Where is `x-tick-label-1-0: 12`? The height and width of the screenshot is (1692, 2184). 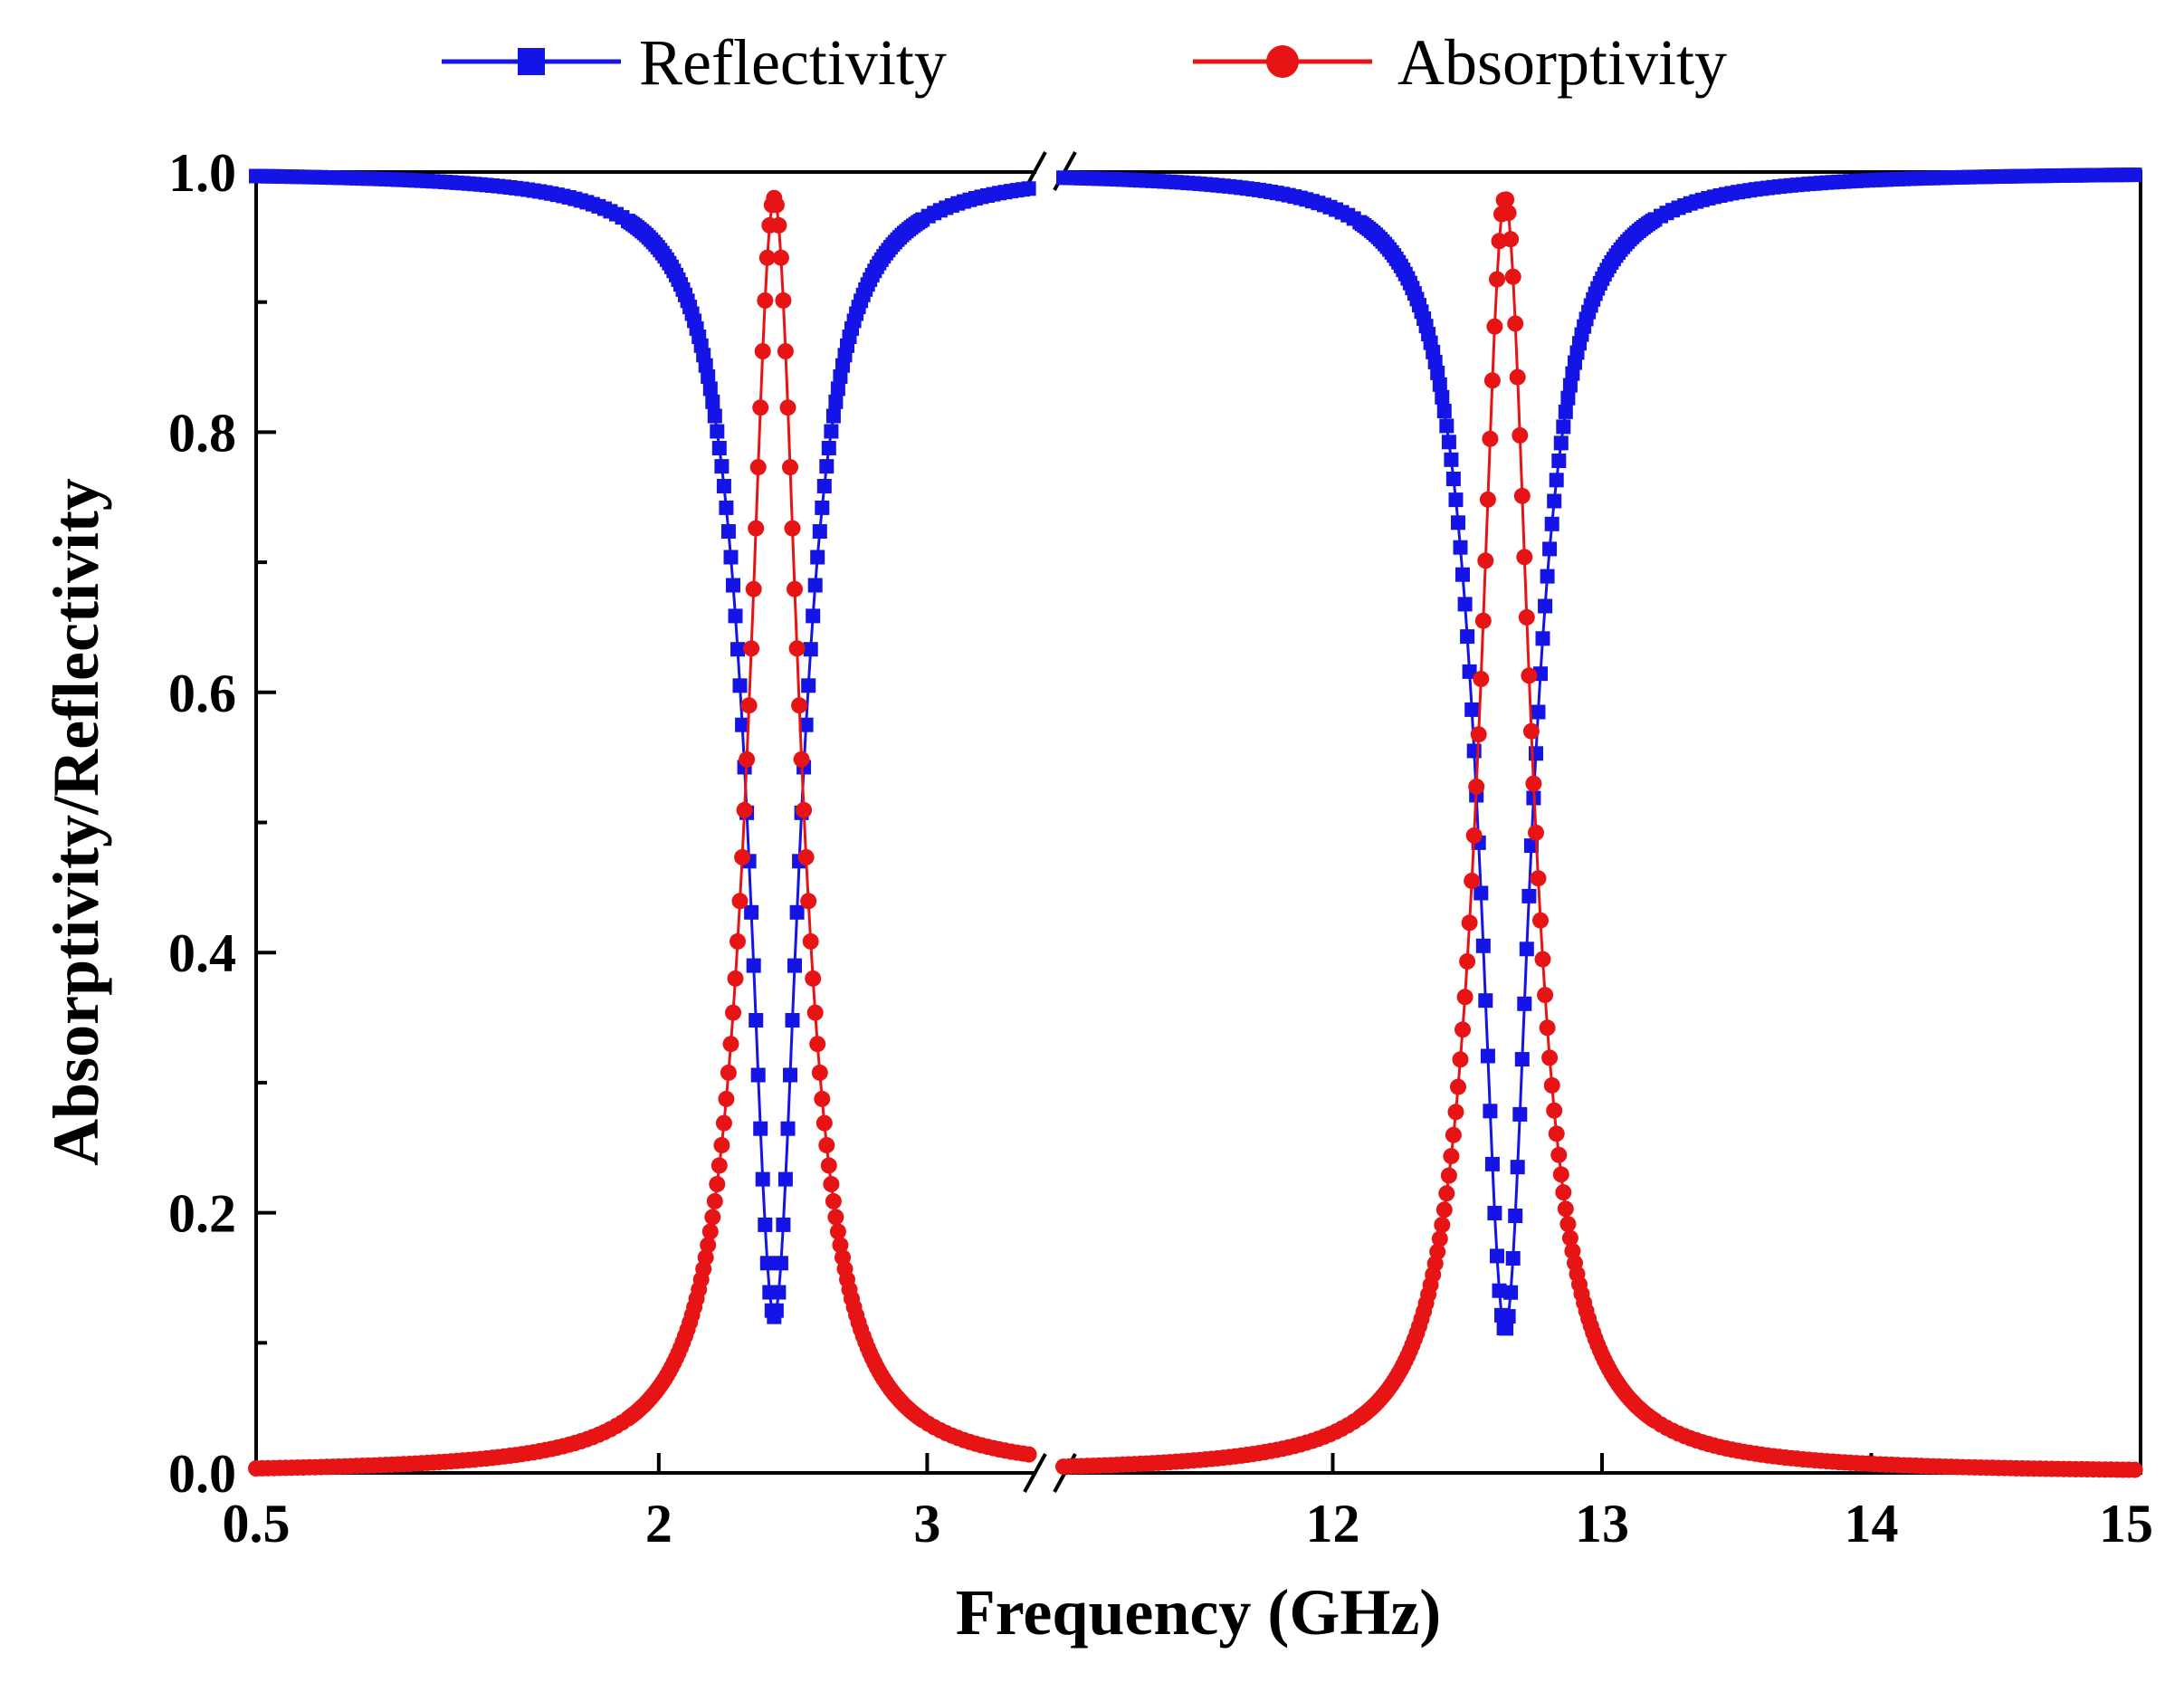
x-tick-label-1-0: 12 is located at coordinates (1333, 1524).